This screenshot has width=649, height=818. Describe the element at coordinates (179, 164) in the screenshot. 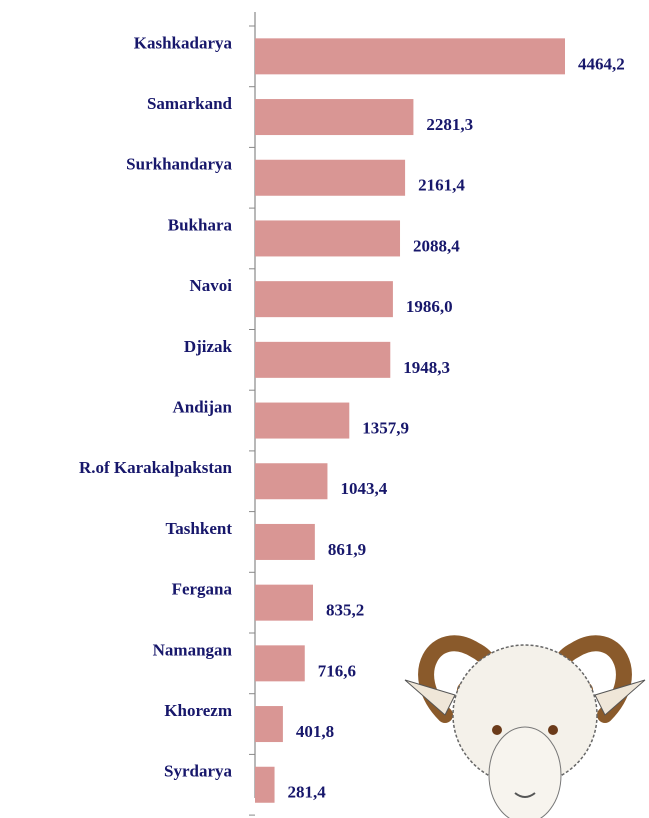

I see `category-label: Surkhandarya` at that location.